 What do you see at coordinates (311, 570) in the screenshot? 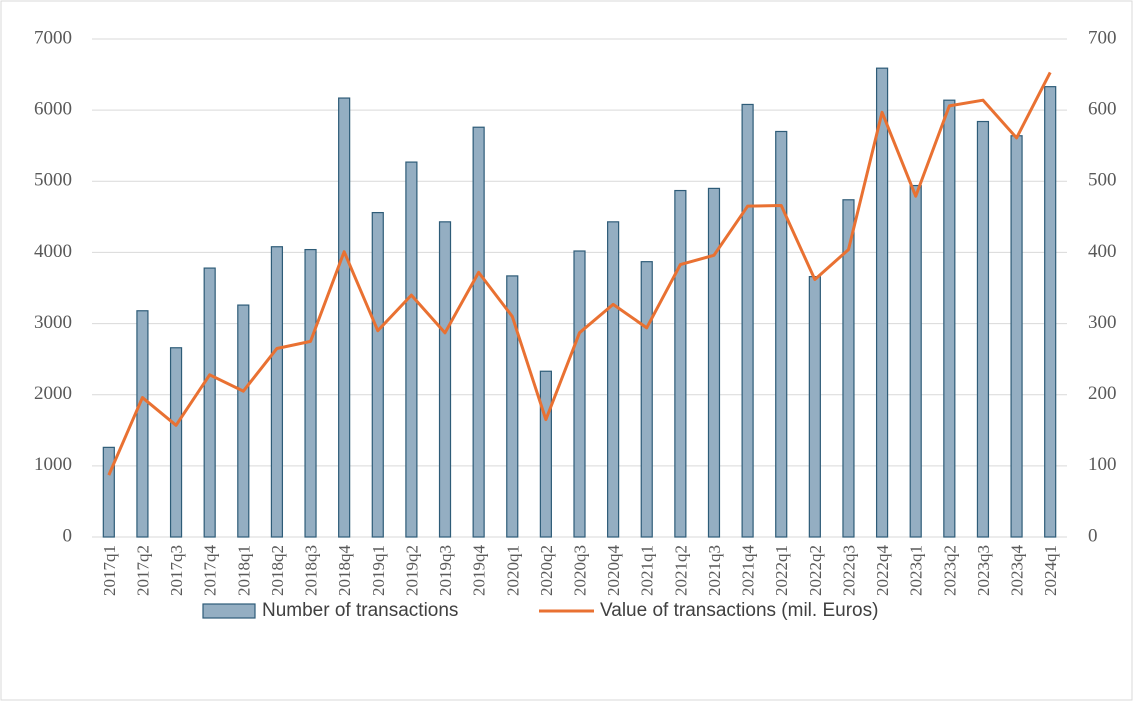
I see `x-tick-label: 2018q3` at bounding box center [311, 570].